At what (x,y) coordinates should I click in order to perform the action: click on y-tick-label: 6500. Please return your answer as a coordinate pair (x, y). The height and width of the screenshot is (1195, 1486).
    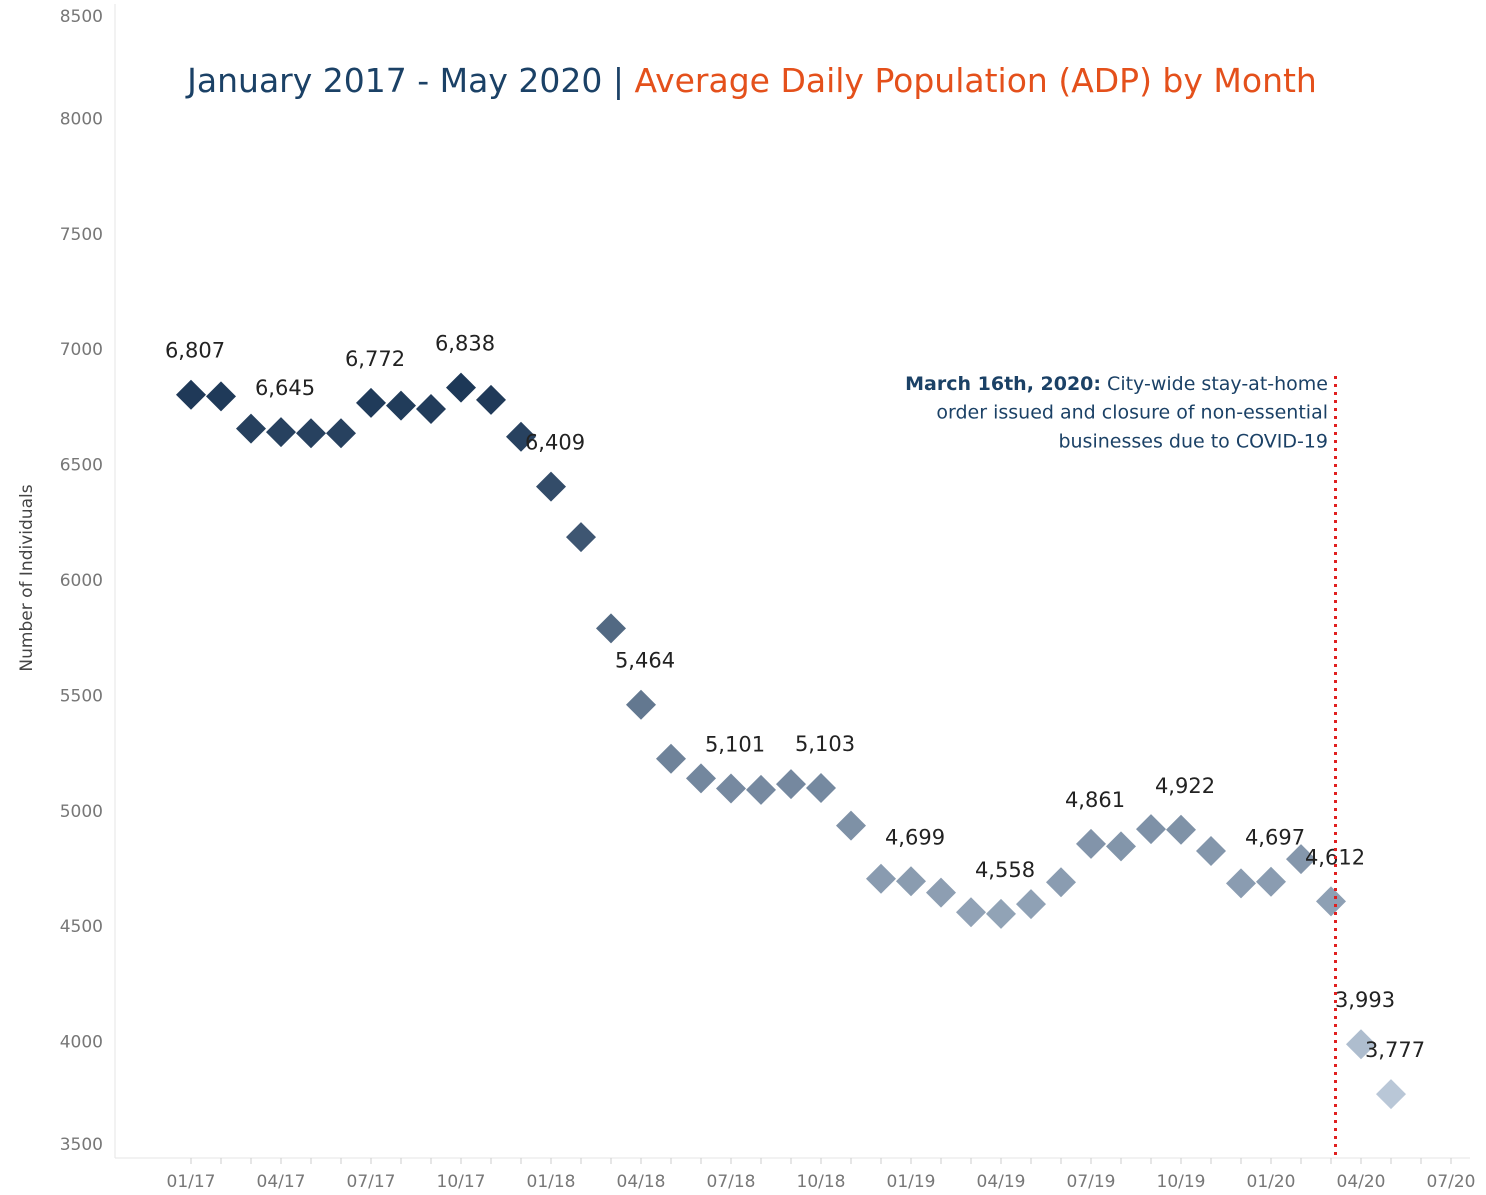
    Looking at the image, I should click on (81, 466).